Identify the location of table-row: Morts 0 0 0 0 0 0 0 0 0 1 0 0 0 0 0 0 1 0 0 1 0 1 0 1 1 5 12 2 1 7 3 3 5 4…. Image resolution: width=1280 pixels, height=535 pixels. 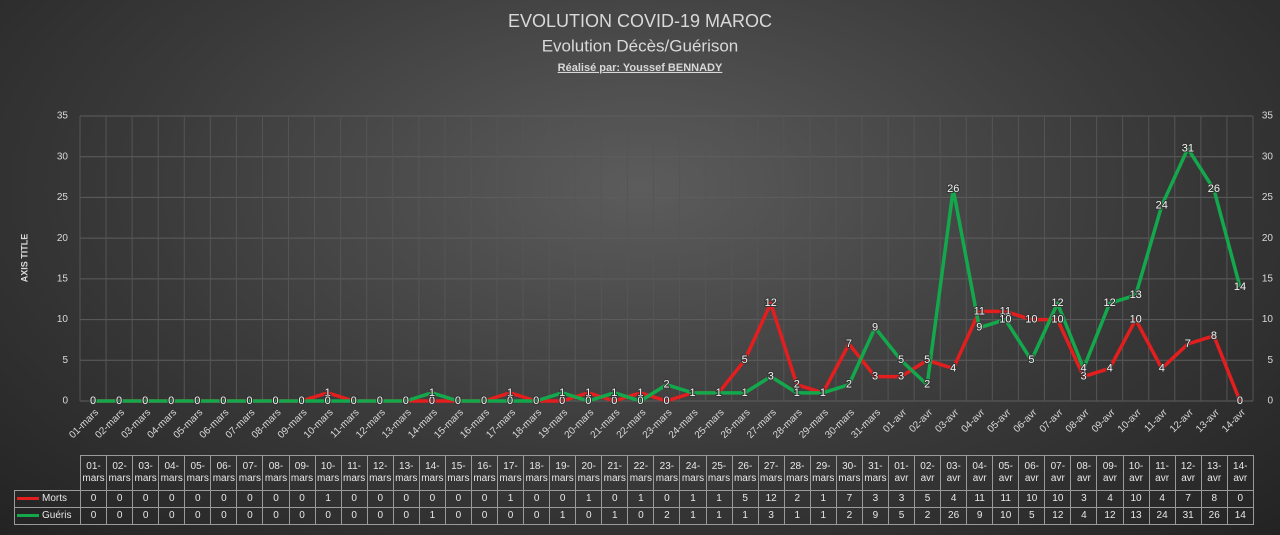
(634, 499).